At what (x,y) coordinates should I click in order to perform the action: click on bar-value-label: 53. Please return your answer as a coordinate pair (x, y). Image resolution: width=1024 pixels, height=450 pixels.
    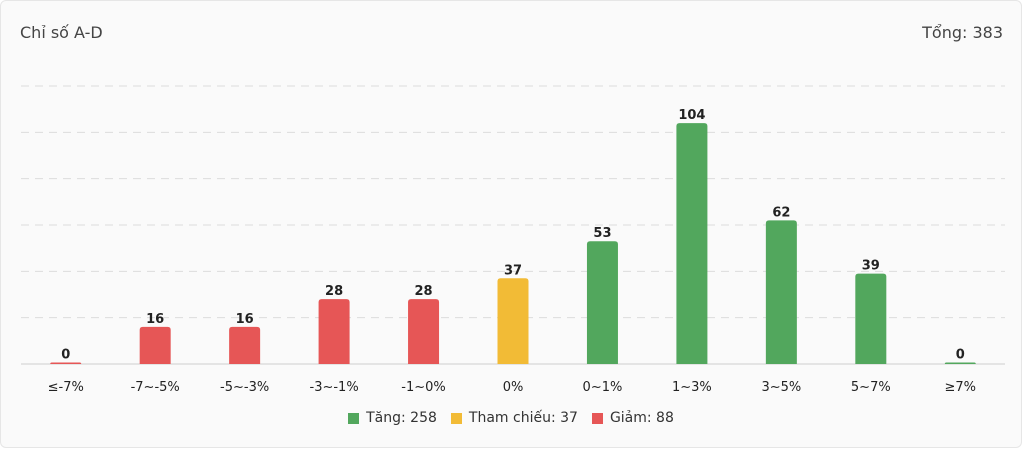
    Looking at the image, I should click on (602, 233).